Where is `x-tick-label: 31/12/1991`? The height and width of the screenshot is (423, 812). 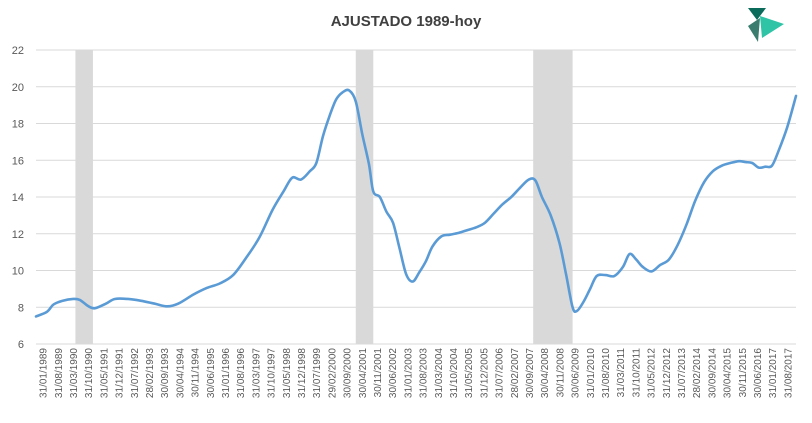
x-tick-label: 31/12/1991 is located at coordinates (120, 373).